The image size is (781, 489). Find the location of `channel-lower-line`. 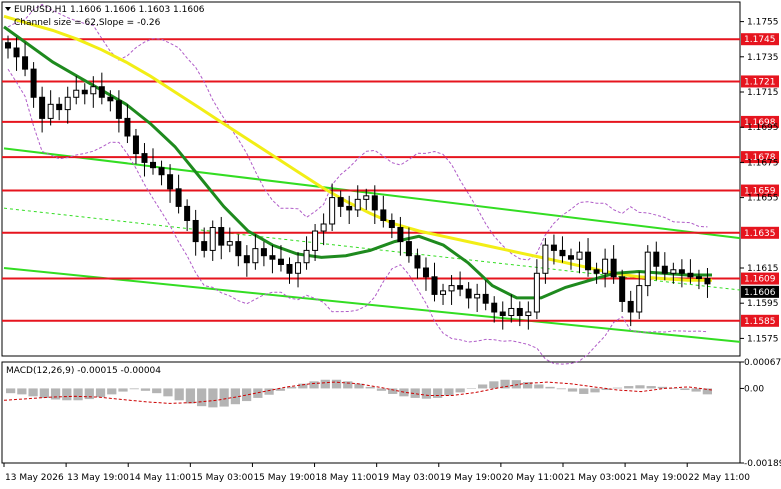

channel-lower-line is located at coordinates (372, 305).